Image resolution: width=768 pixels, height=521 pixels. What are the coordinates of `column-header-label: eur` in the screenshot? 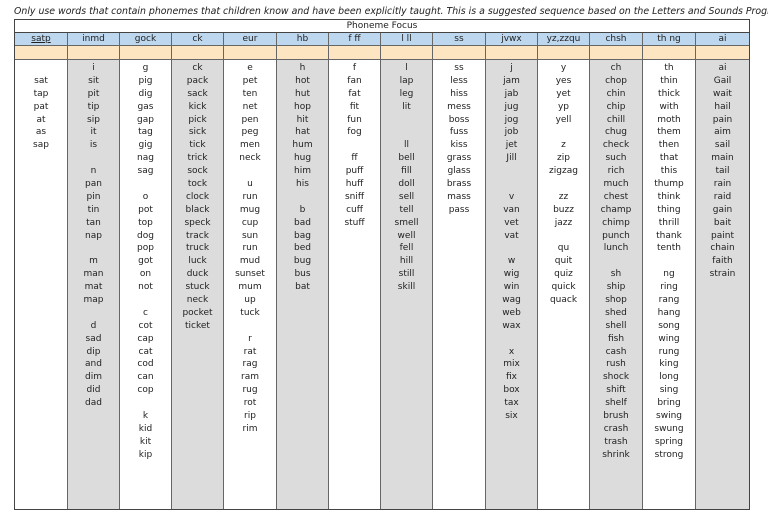 It's located at (250, 39).